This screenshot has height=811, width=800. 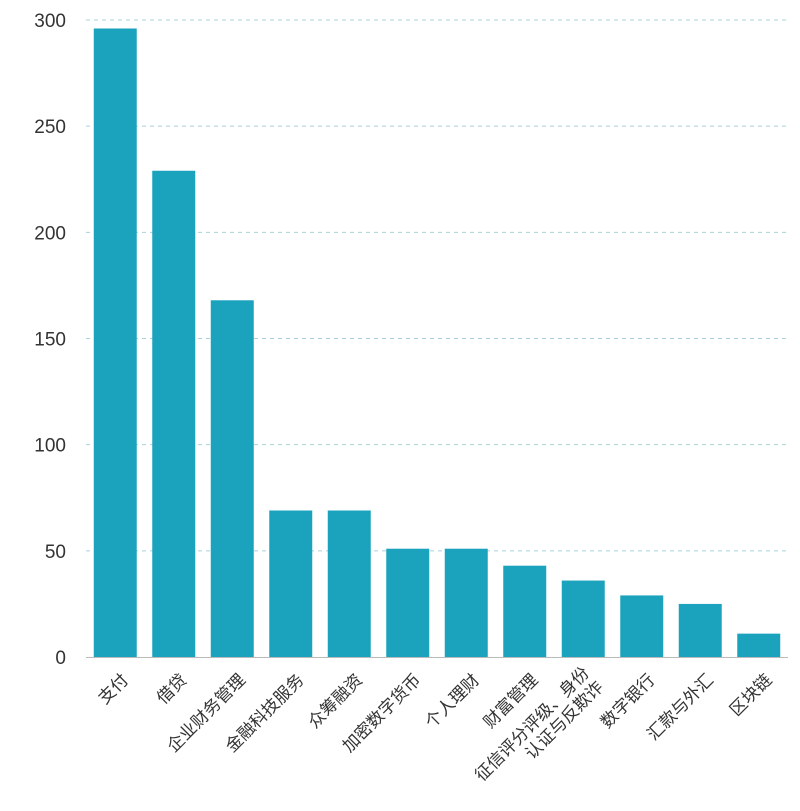 What do you see at coordinates (50, 446) in the screenshot?
I see `y-tick-label: 100` at bounding box center [50, 446].